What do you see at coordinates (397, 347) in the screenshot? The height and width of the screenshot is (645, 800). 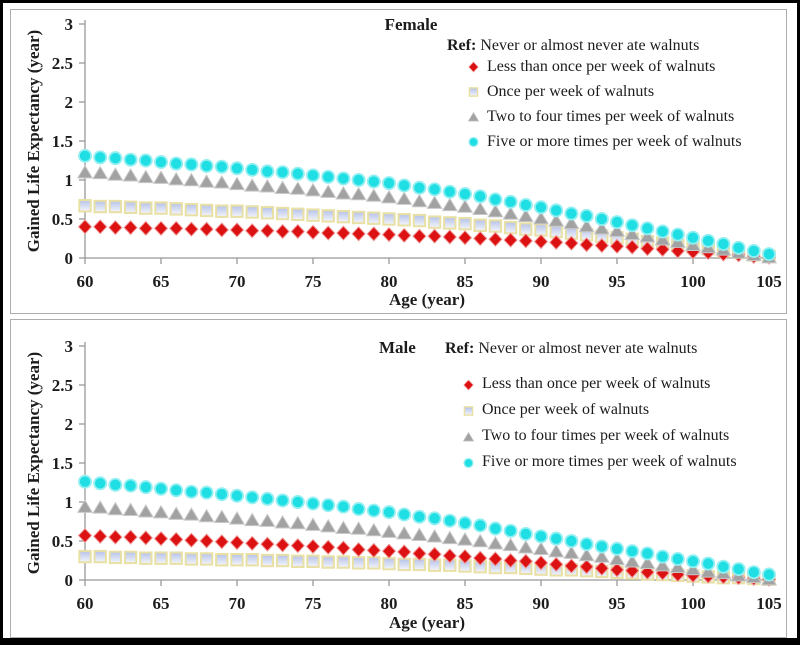 I see `chart-title: Male` at bounding box center [397, 347].